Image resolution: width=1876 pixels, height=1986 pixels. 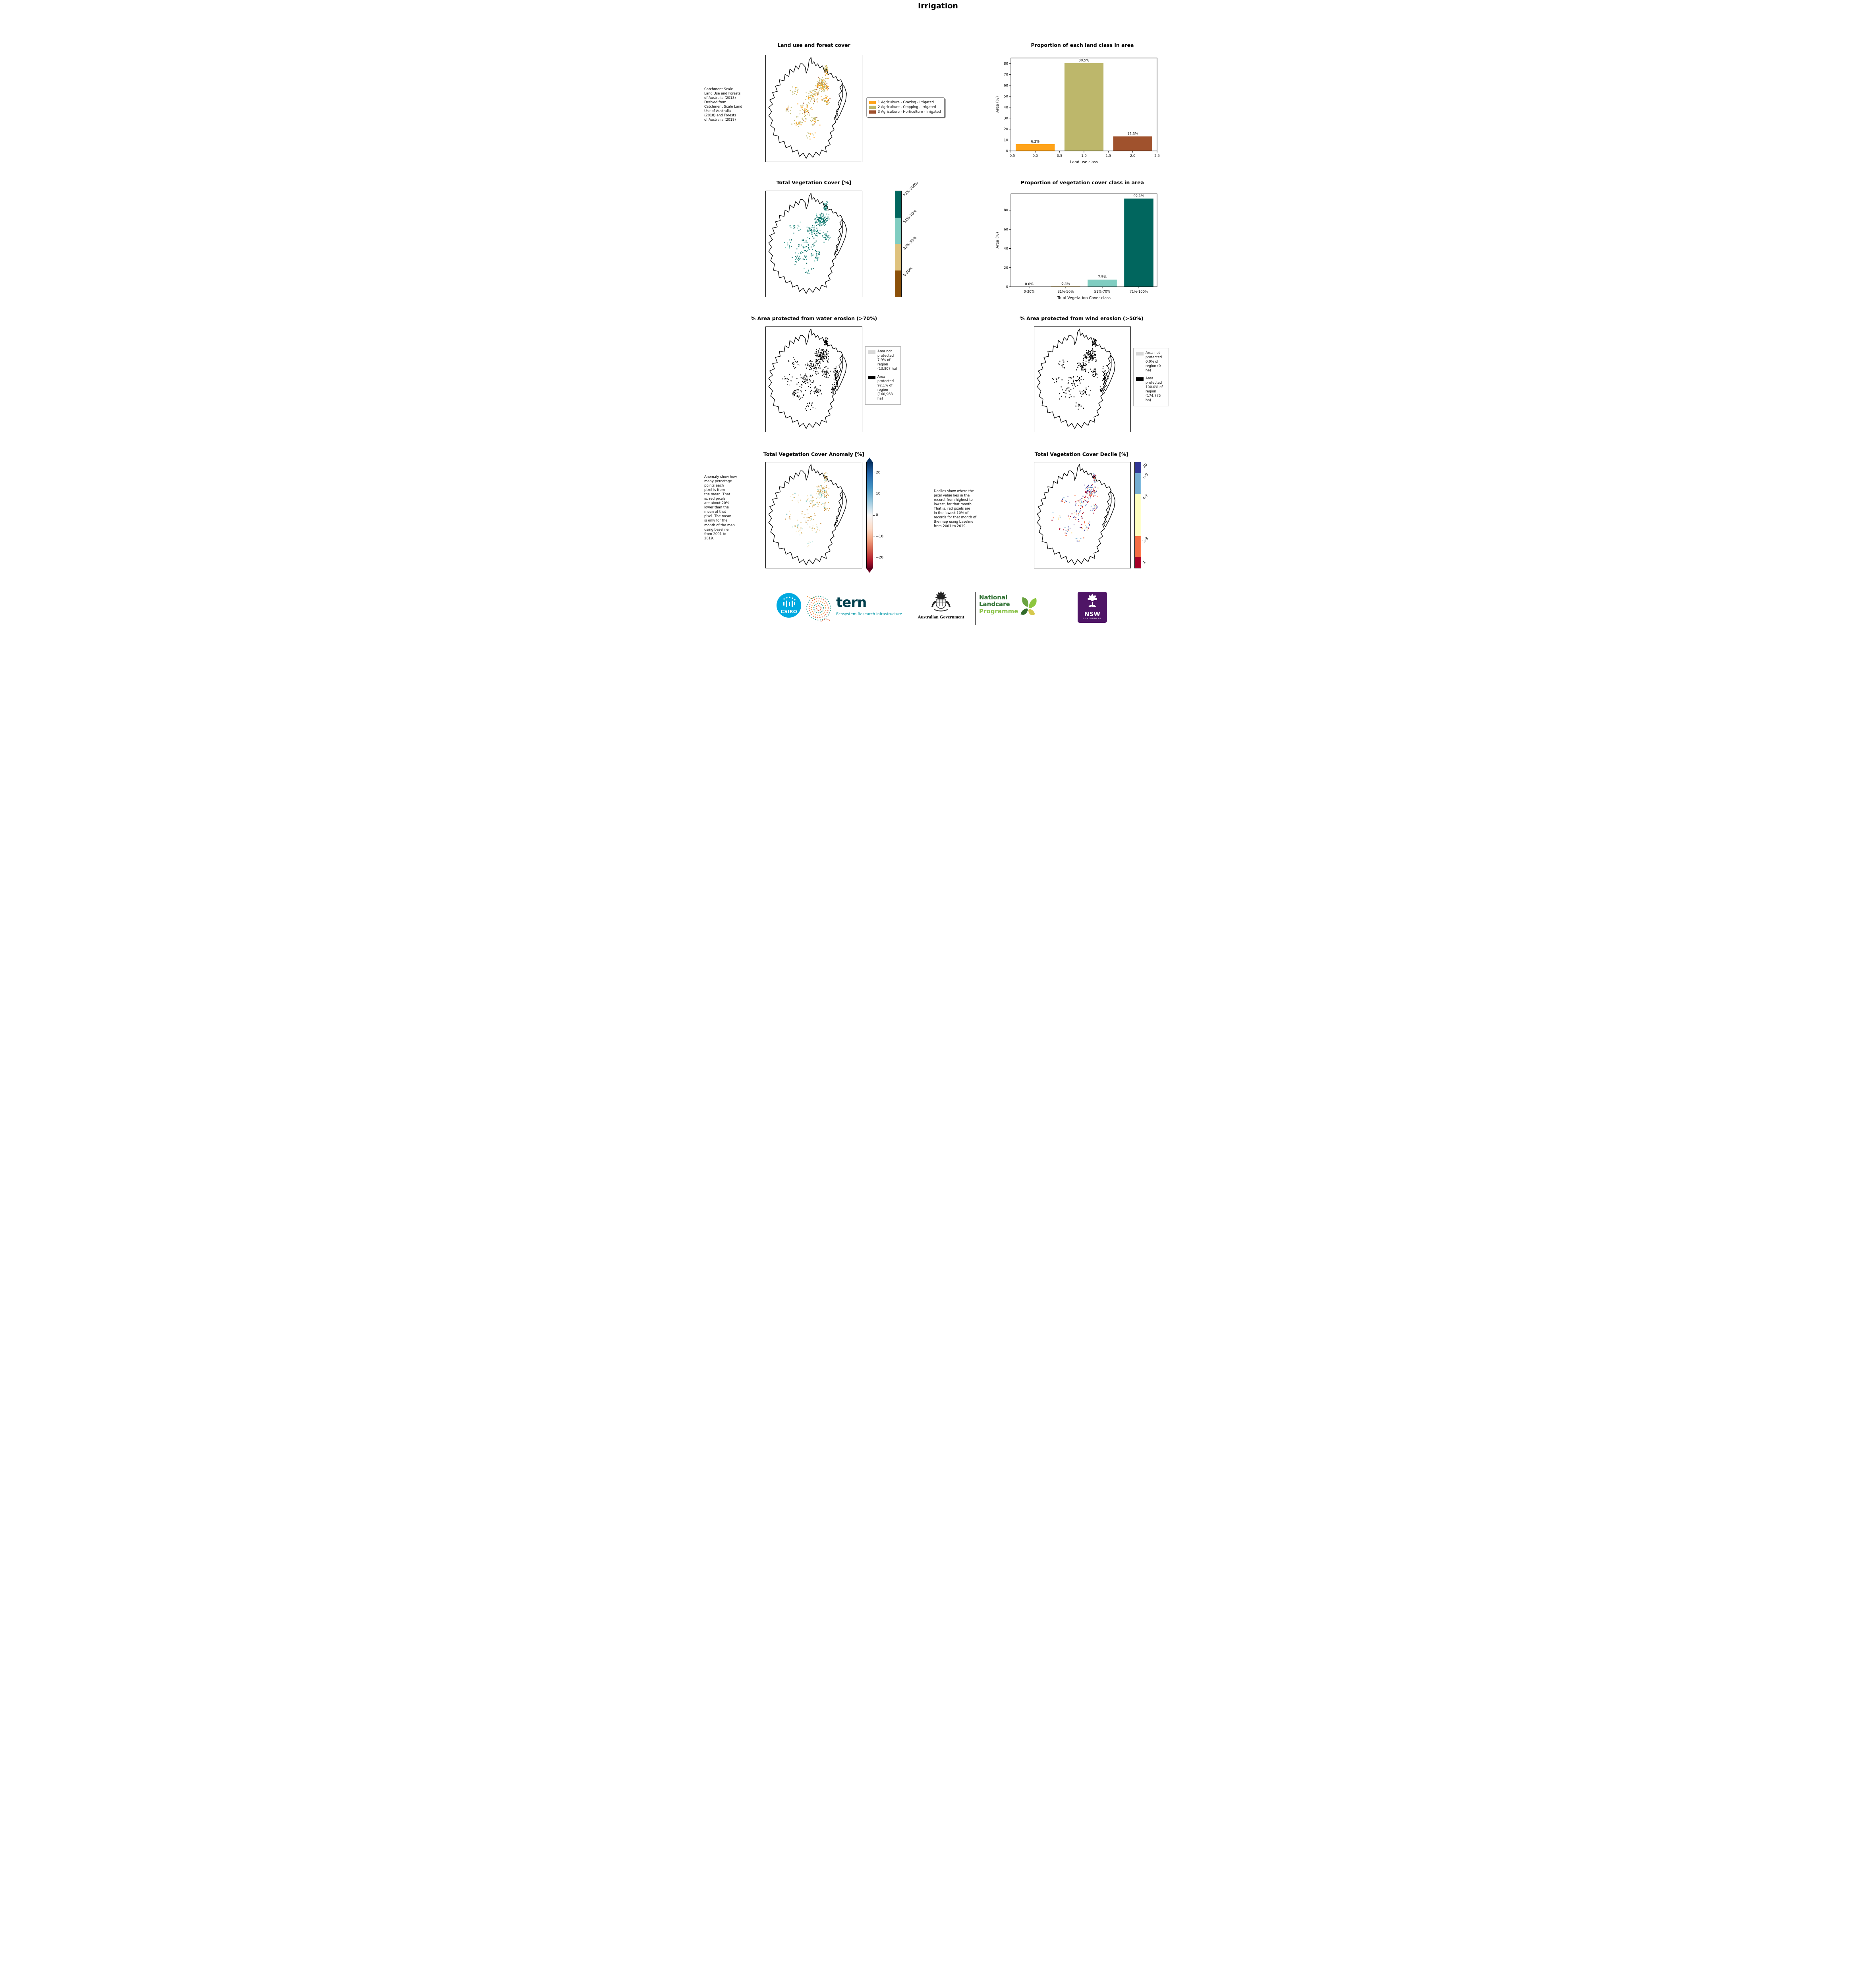 I want to click on svg-text: 80.5%, so click(x=1083, y=60).